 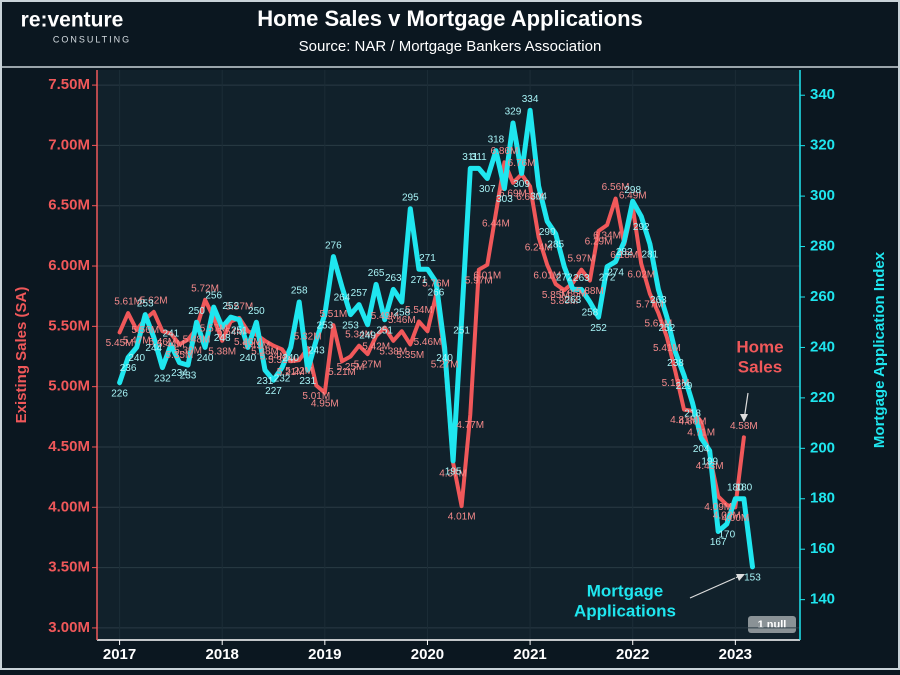 What do you see at coordinates (744, 418) in the screenshot?
I see `annotation-arrowhead` at bounding box center [744, 418].